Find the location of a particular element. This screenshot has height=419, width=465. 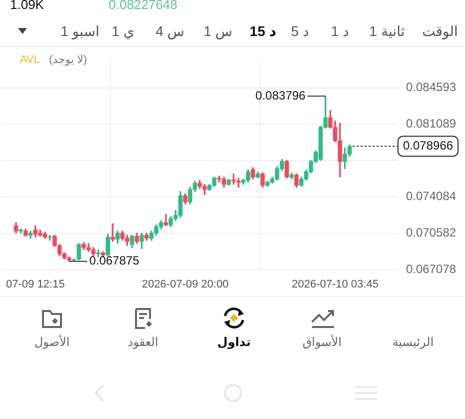

text: 0.08227648 is located at coordinates (143, 6).